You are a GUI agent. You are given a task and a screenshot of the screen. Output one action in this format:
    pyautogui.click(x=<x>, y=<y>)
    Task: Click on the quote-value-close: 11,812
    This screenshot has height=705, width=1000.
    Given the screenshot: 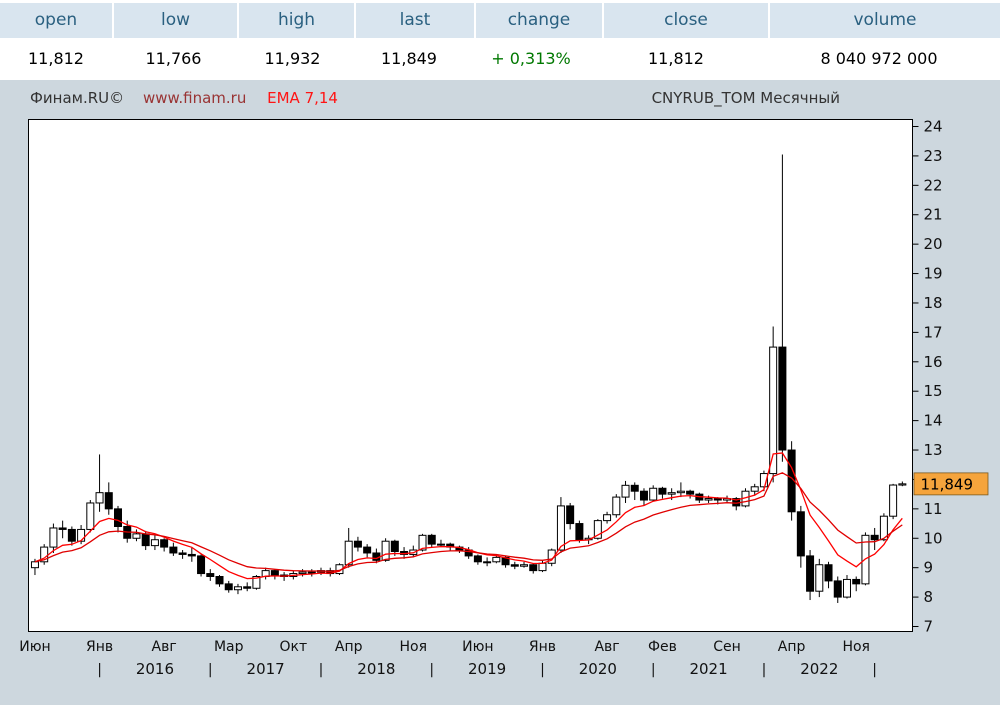 What is the action you would take?
    pyautogui.click(x=676, y=58)
    